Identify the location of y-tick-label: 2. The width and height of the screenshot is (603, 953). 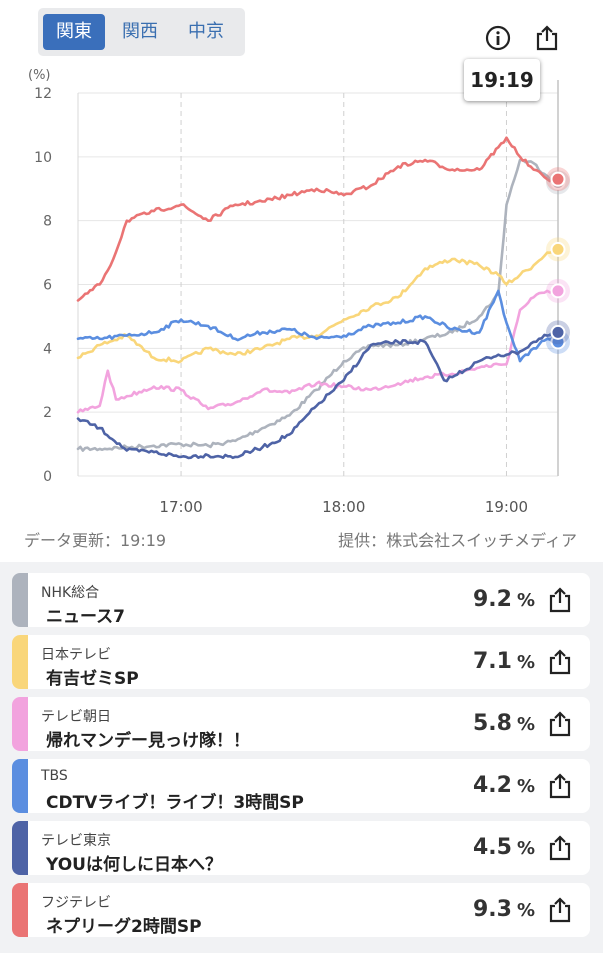
(47, 413).